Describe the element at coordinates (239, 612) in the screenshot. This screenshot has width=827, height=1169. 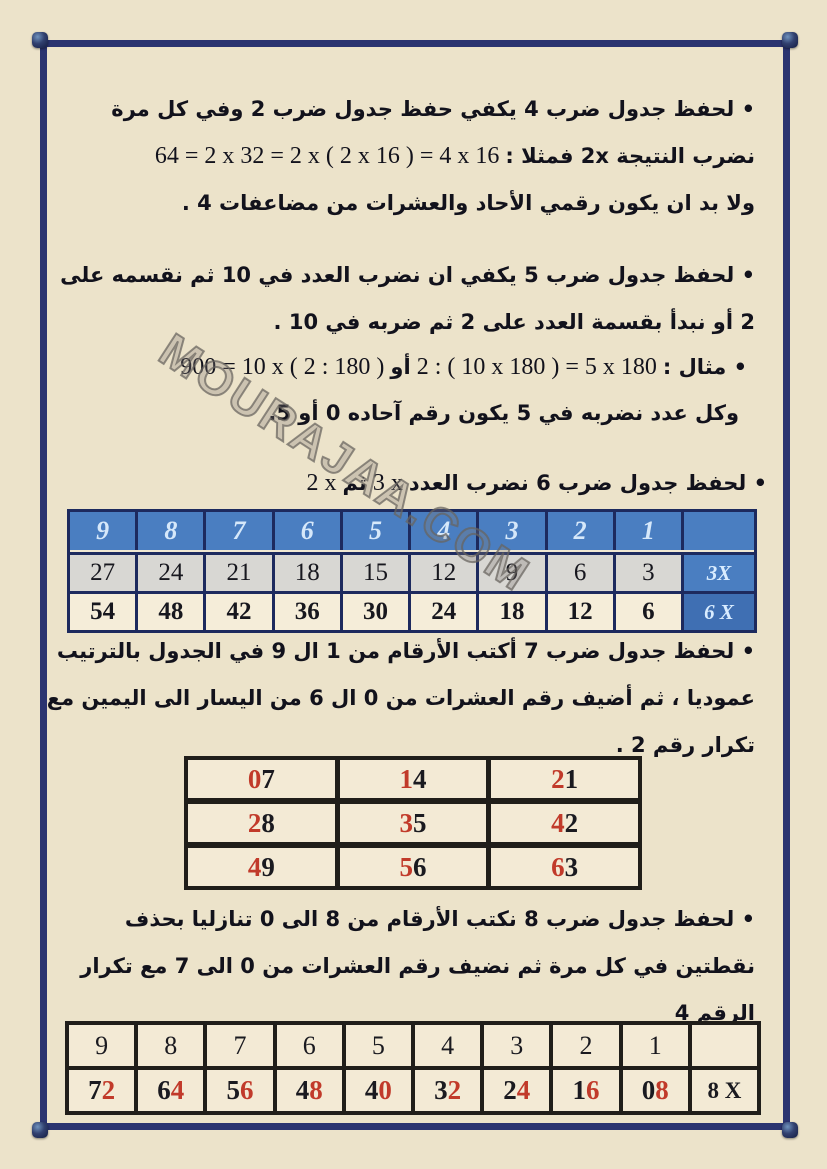
I see `value-cell: 42` at that location.